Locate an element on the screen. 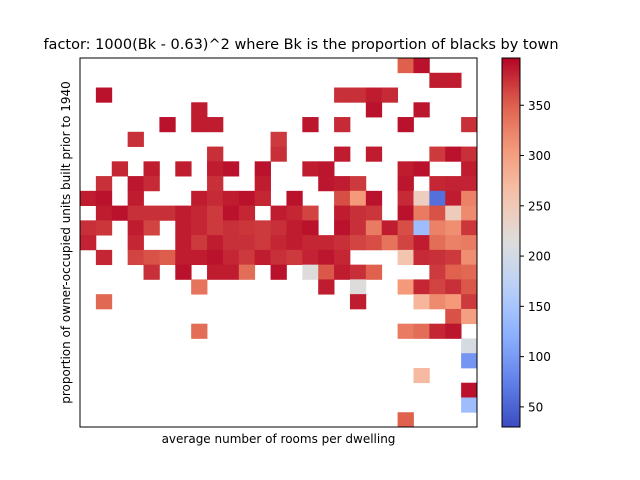  colorbar is located at coordinates (511, 242).